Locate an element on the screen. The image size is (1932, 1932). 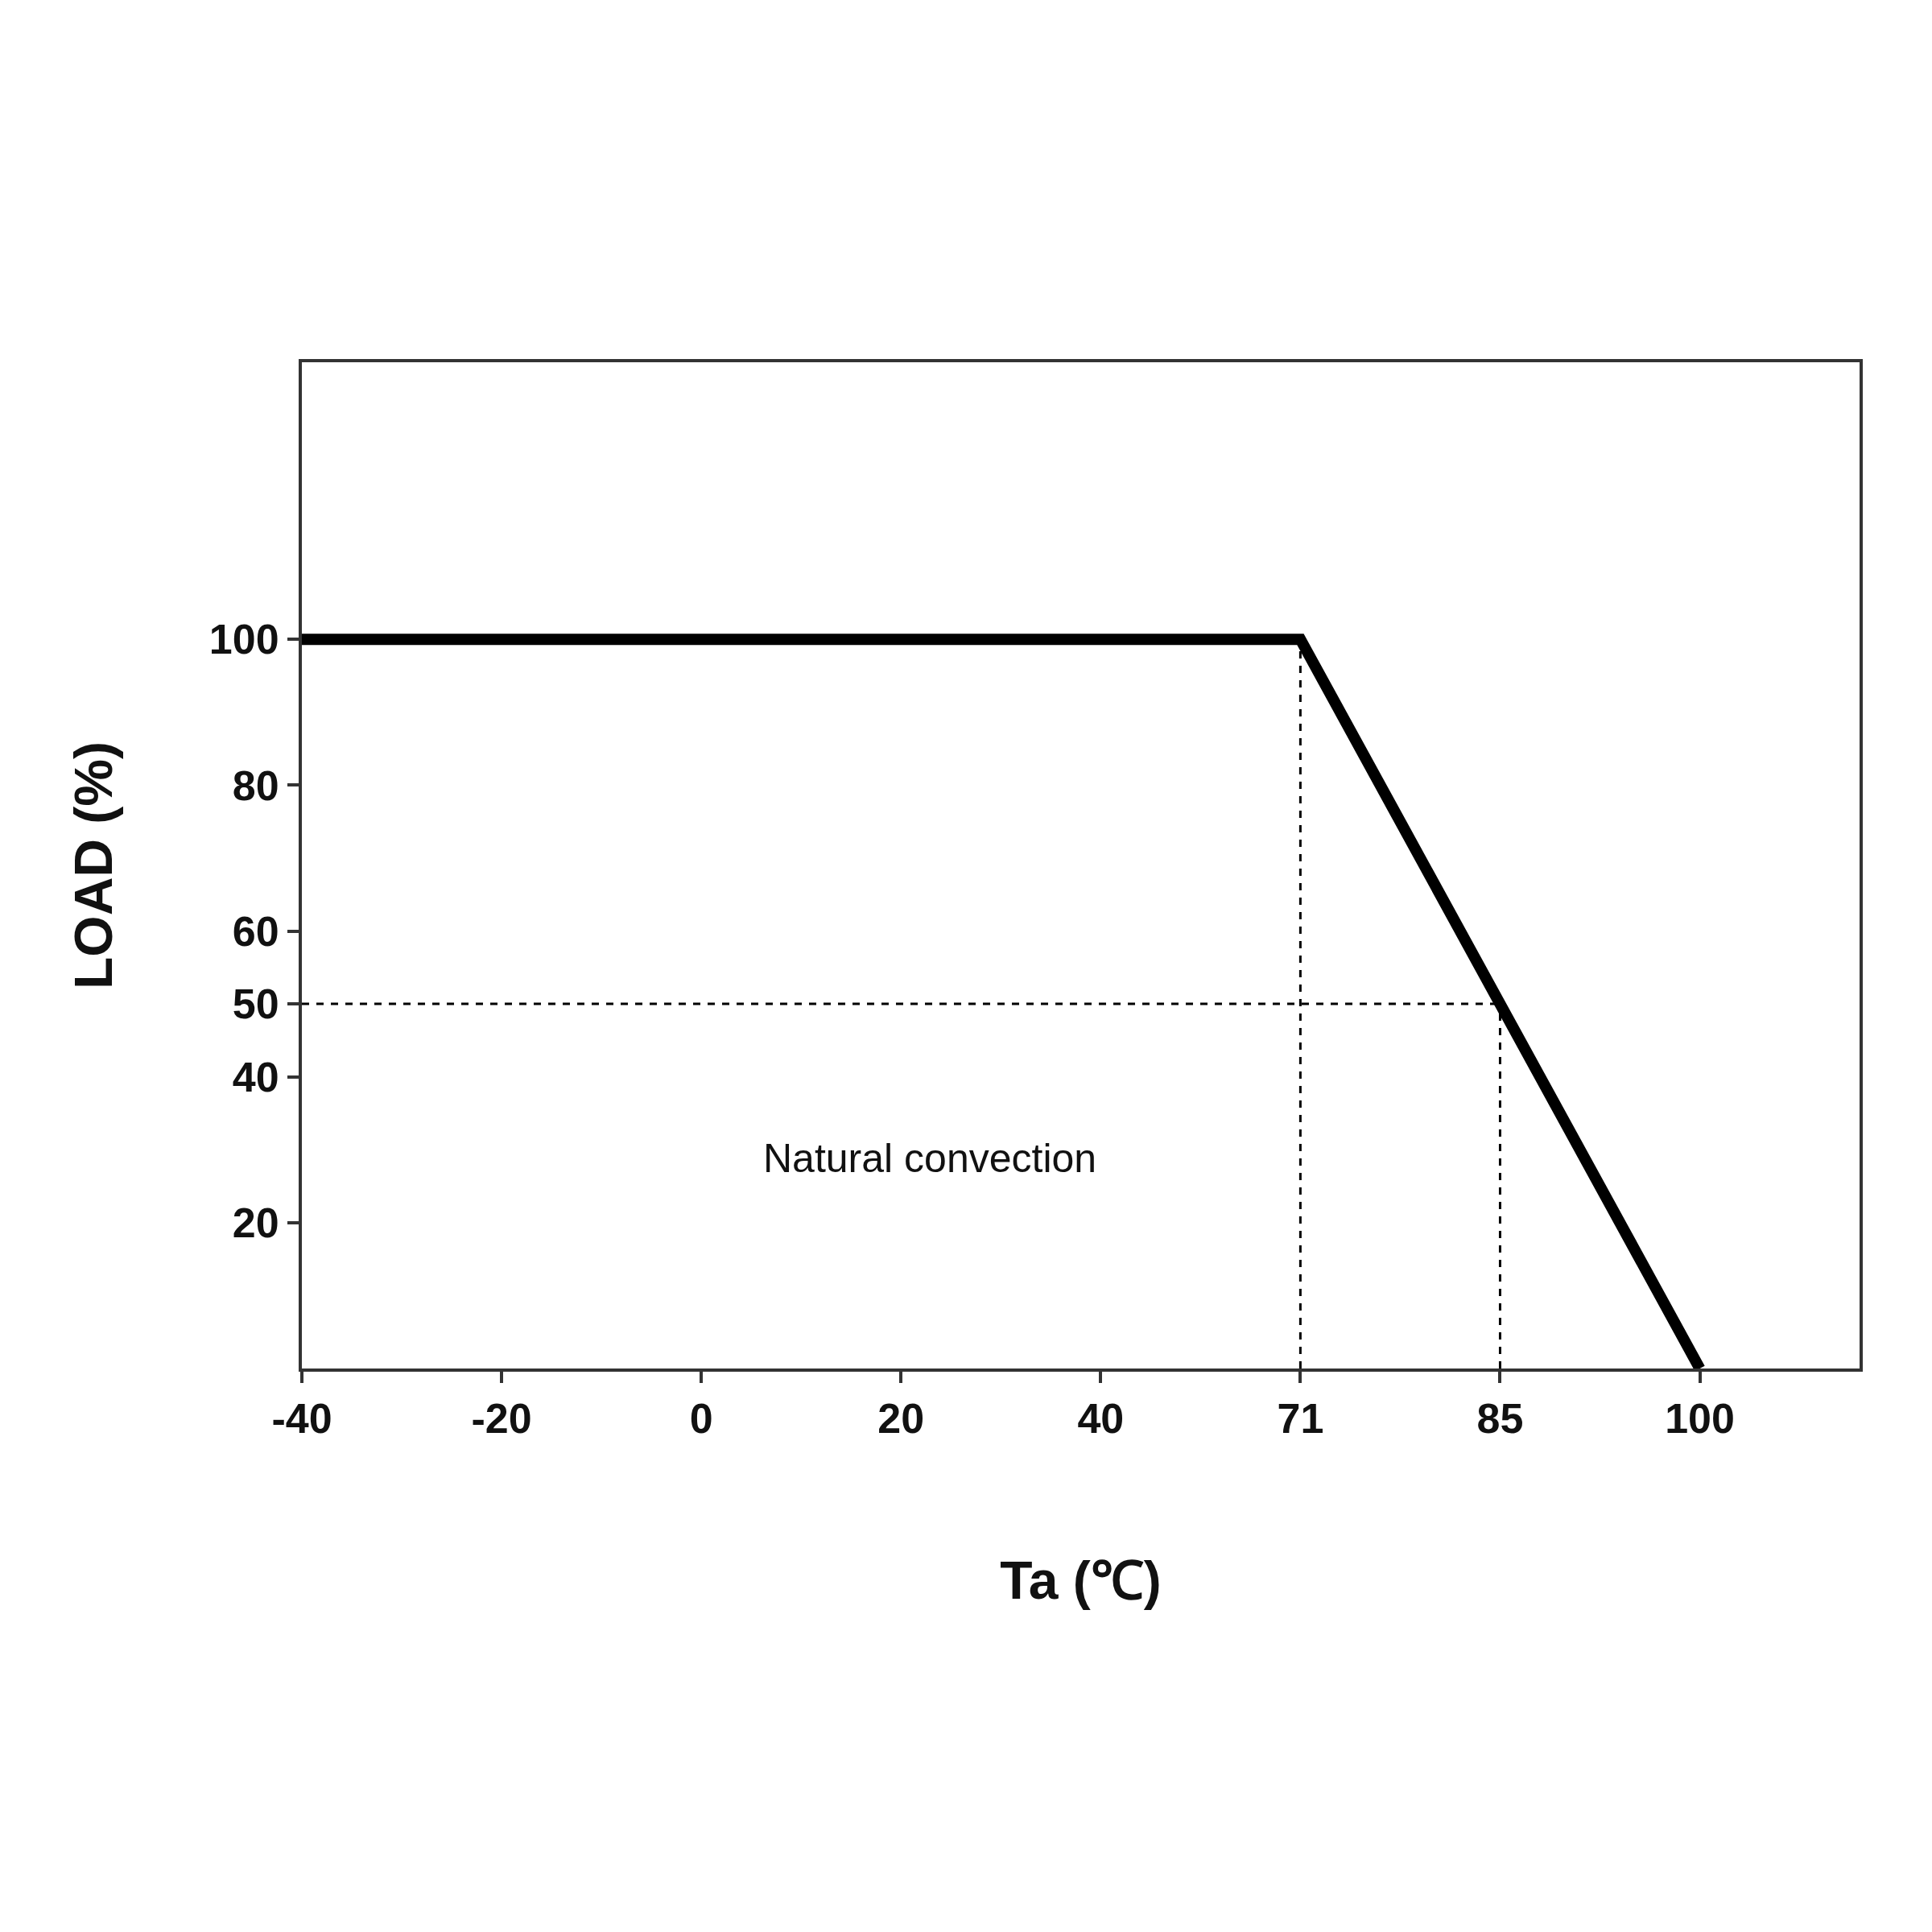
y-tick-label: 20 is located at coordinates (255, 1223).